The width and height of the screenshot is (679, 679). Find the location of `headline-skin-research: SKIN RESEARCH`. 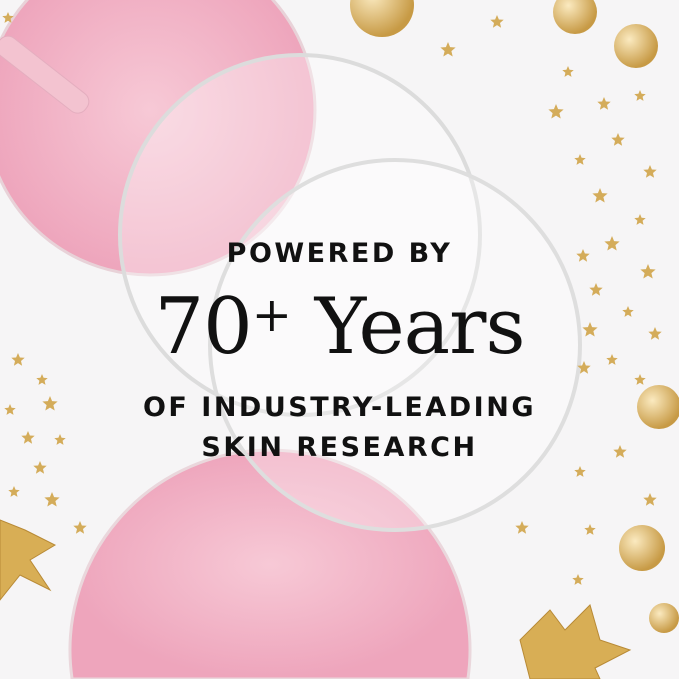

headline-skin-research: SKIN RESEARCH is located at coordinates (339, 447).